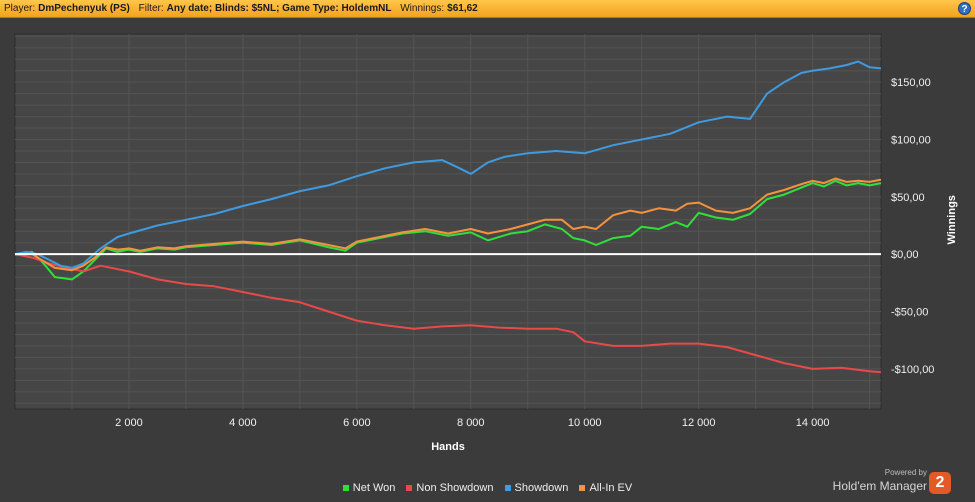  I want to click on player-value: DmPechenyuk (PS), so click(84, 8).